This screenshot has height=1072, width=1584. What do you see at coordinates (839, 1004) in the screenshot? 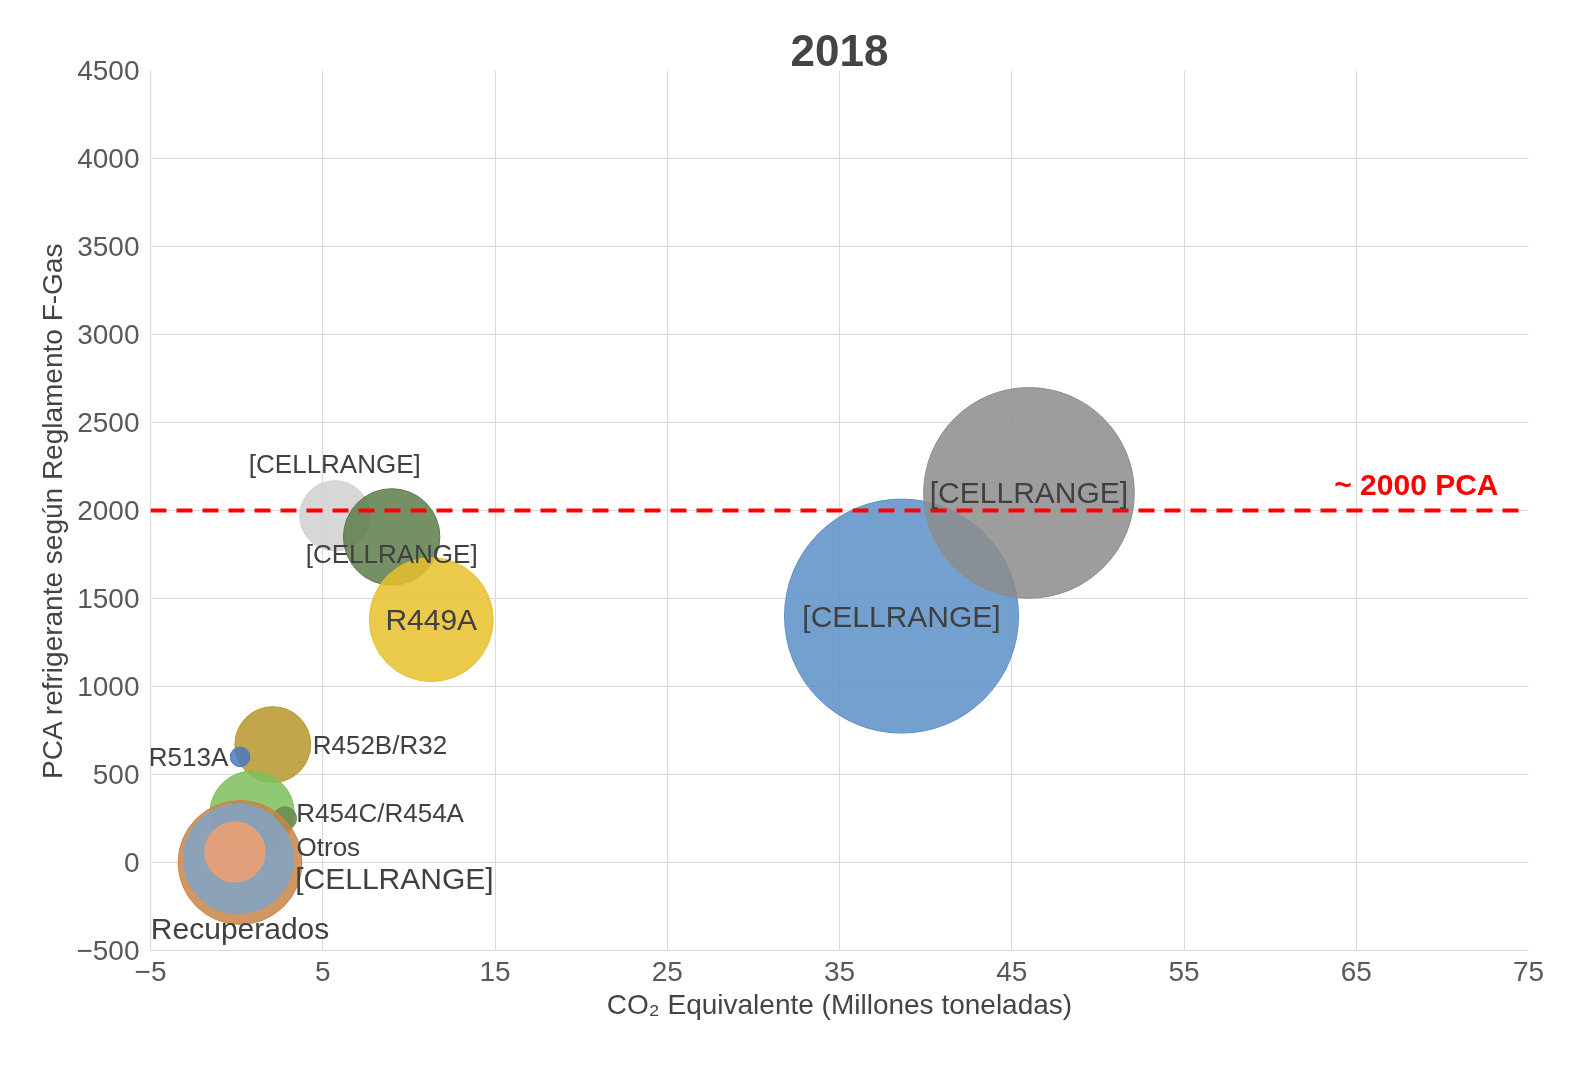
I see `x-axis-title: CO₂ Equivalente (Millones toneladas)` at bounding box center [839, 1004].